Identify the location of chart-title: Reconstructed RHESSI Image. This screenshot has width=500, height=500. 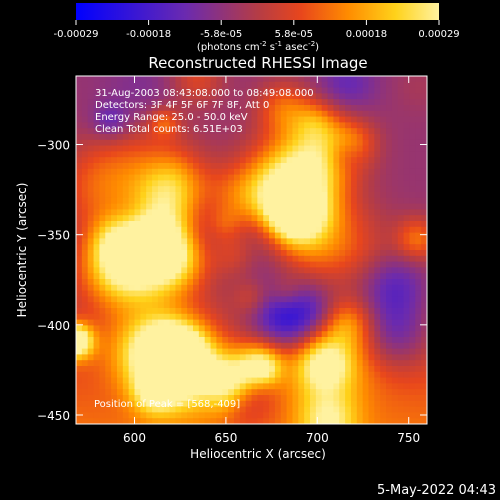
(257, 63).